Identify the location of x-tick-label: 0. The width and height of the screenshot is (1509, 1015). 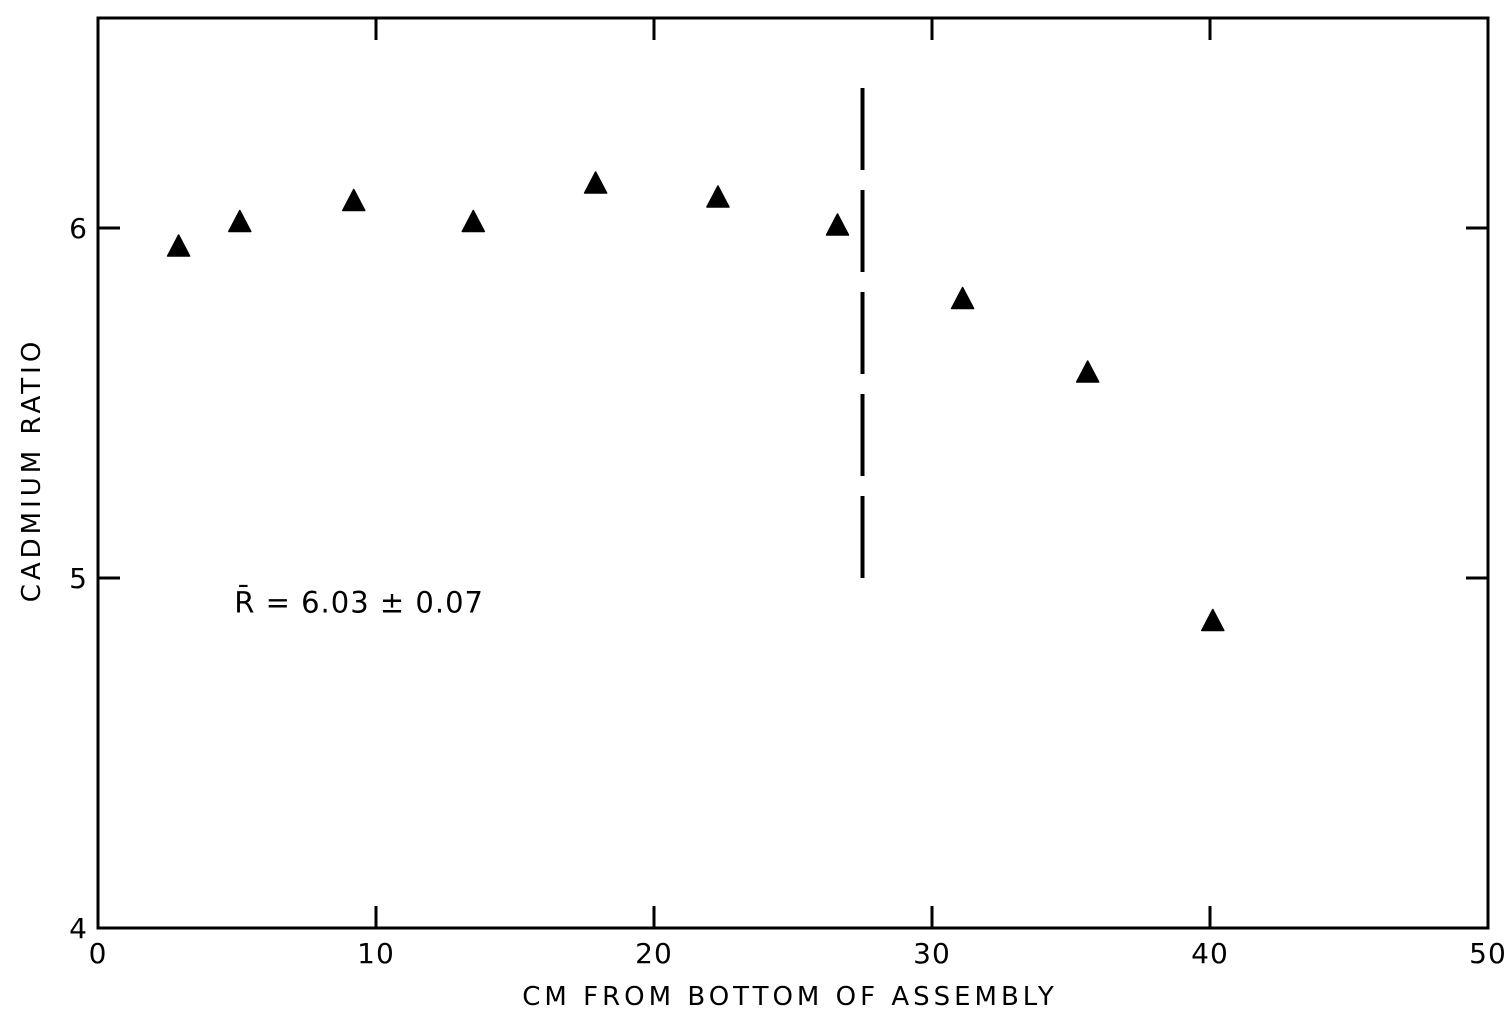
(98, 953).